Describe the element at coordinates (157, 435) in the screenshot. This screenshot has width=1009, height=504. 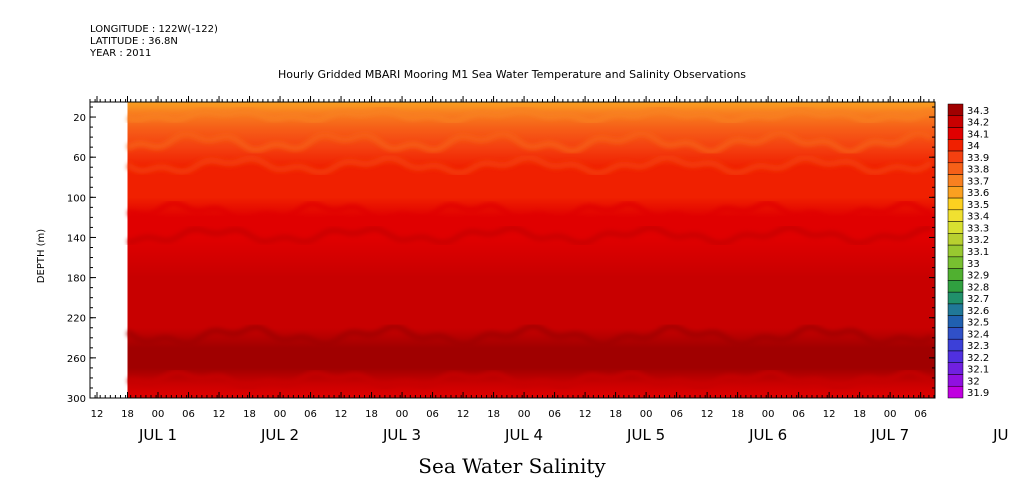
I see `x-day-label: JUL 1` at that location.